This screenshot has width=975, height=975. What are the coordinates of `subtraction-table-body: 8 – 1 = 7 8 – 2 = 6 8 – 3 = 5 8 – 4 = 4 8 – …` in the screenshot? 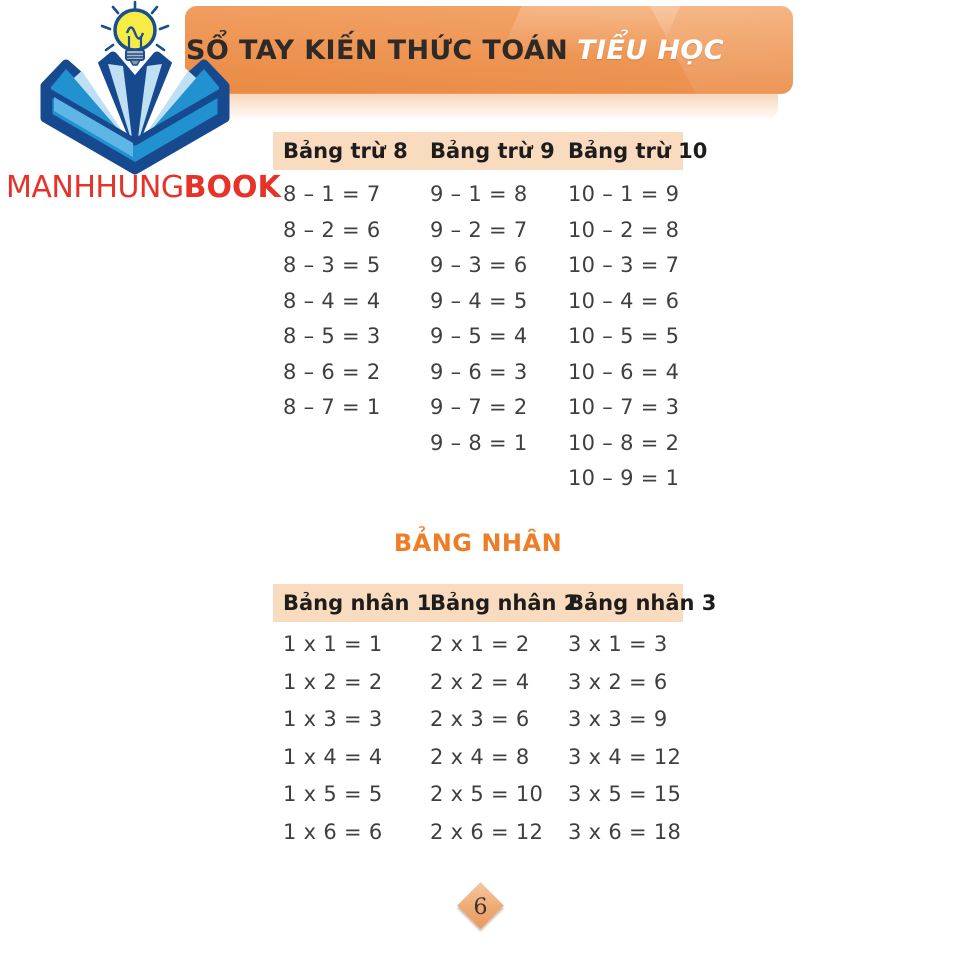 It's located at (478, 333).